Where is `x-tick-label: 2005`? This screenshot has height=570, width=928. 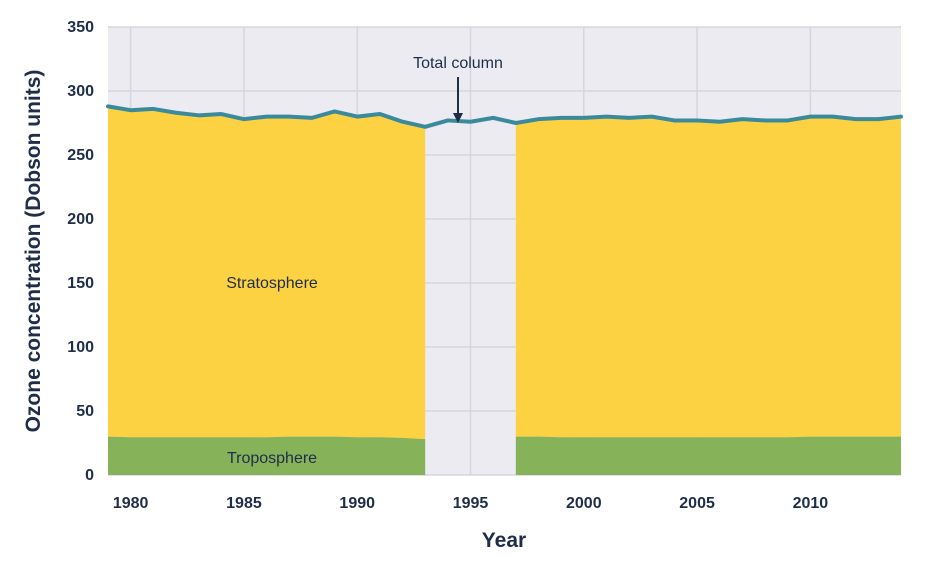 x-tick-label: 2005 is located at coordinates (697, 503).